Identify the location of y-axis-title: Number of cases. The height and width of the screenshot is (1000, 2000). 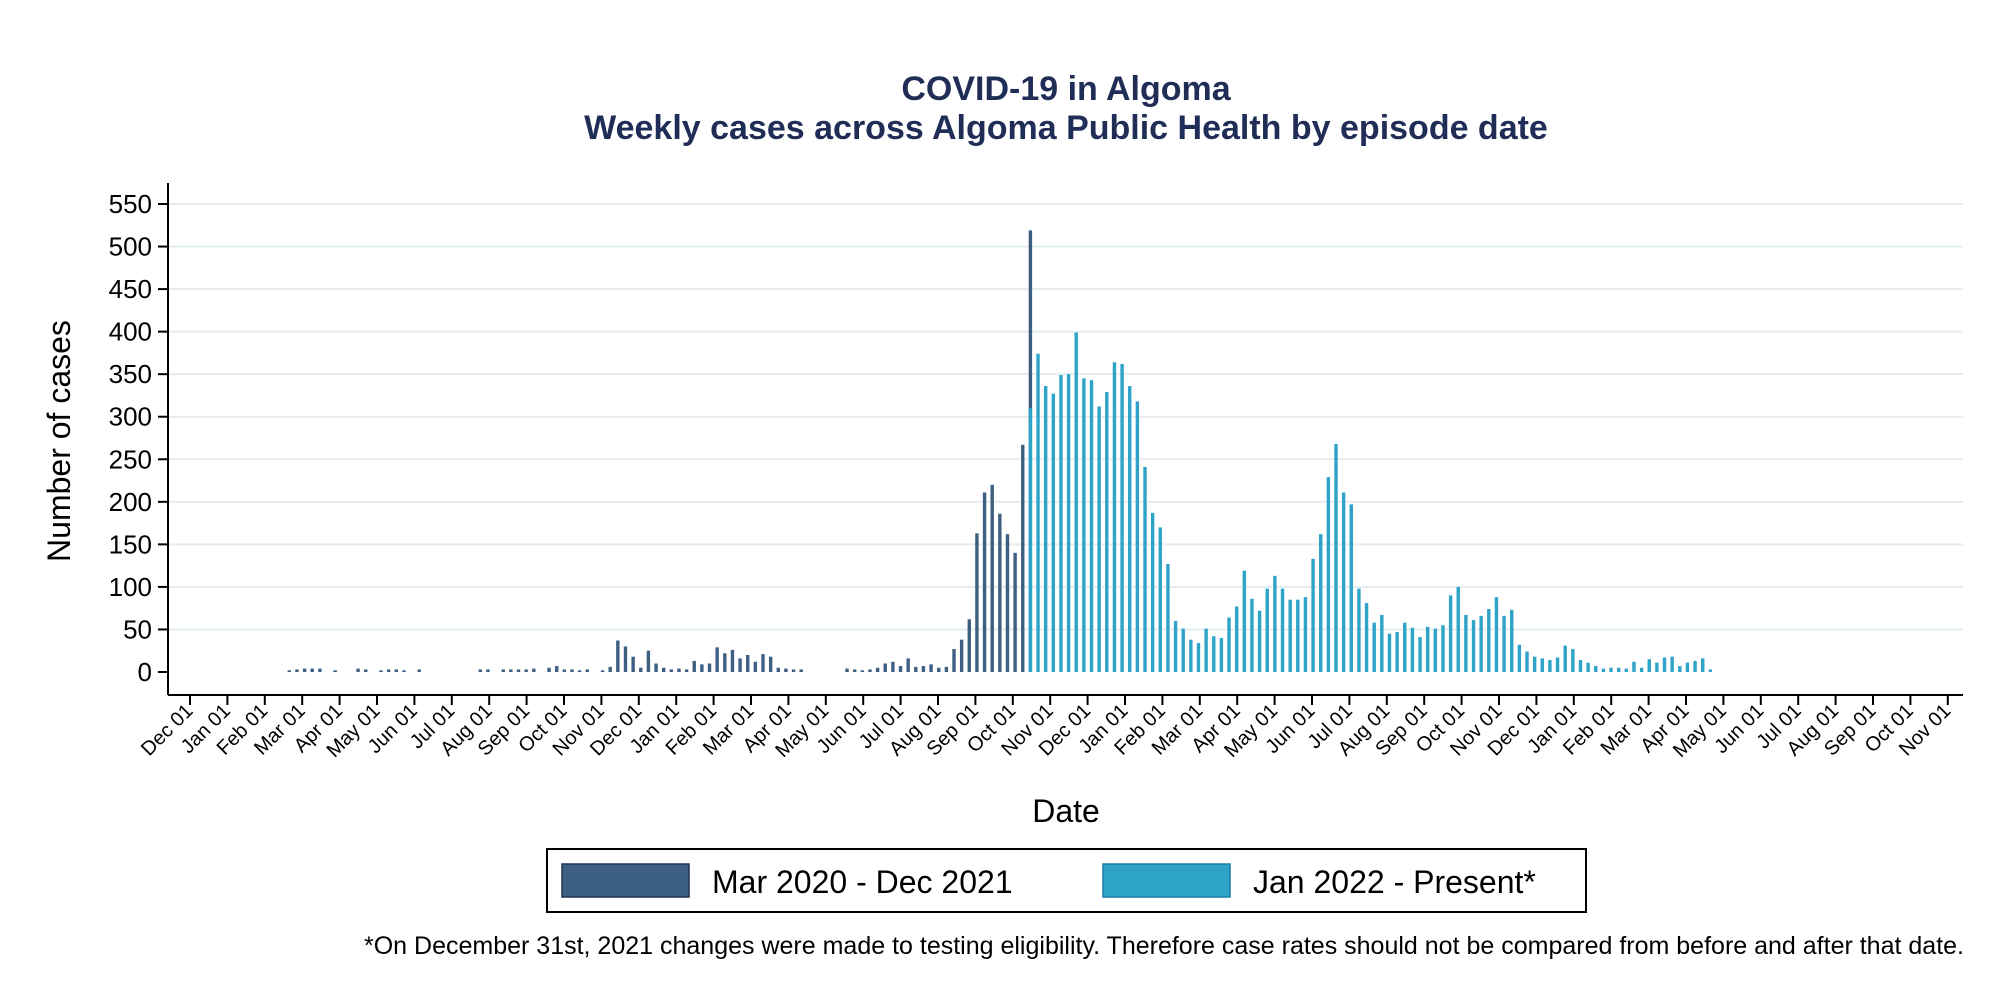
(59, 441).